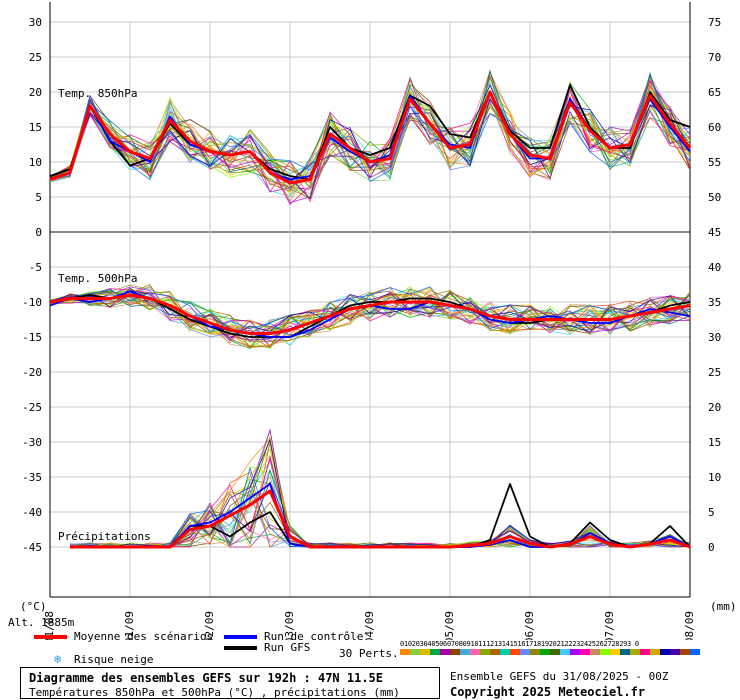 This screenshot has width=740, height=700. I want to click on right-tick-label: 60, so click(714, 127).